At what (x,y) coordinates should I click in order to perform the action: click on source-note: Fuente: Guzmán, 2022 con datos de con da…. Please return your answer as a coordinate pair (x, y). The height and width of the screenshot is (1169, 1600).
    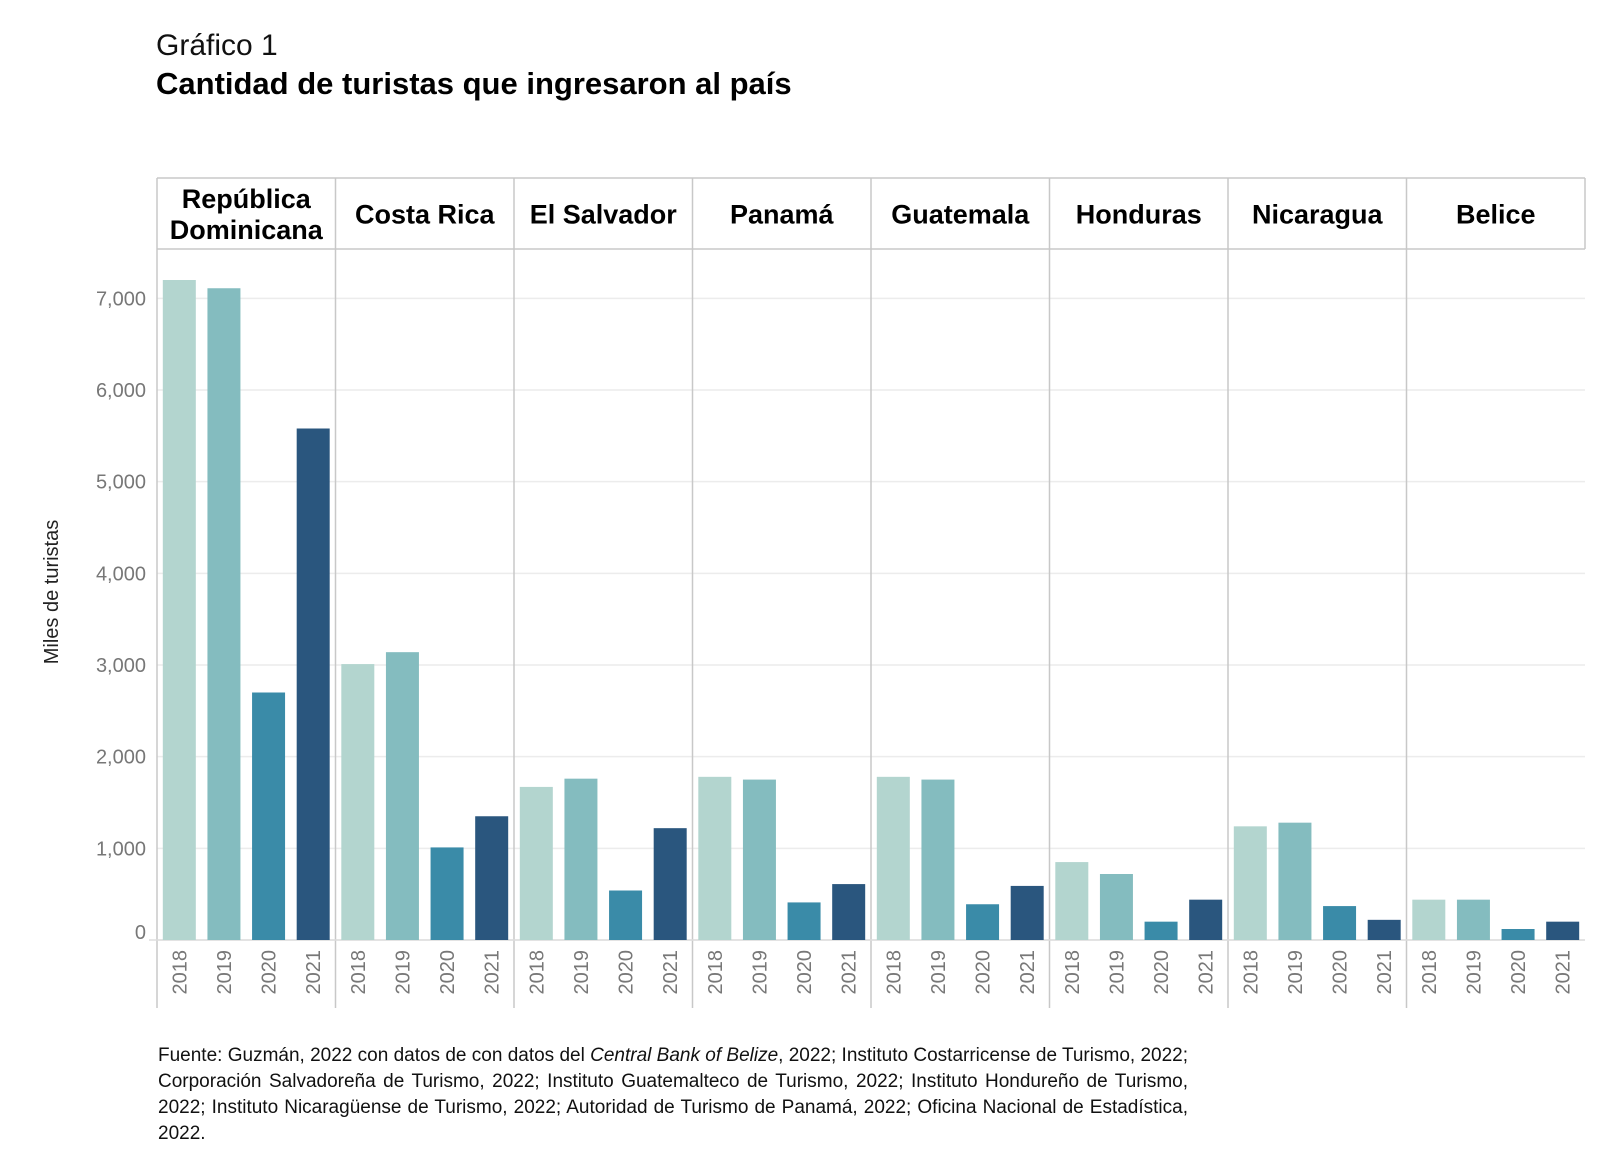
    Looking at the image, I should click on (673, 1095).